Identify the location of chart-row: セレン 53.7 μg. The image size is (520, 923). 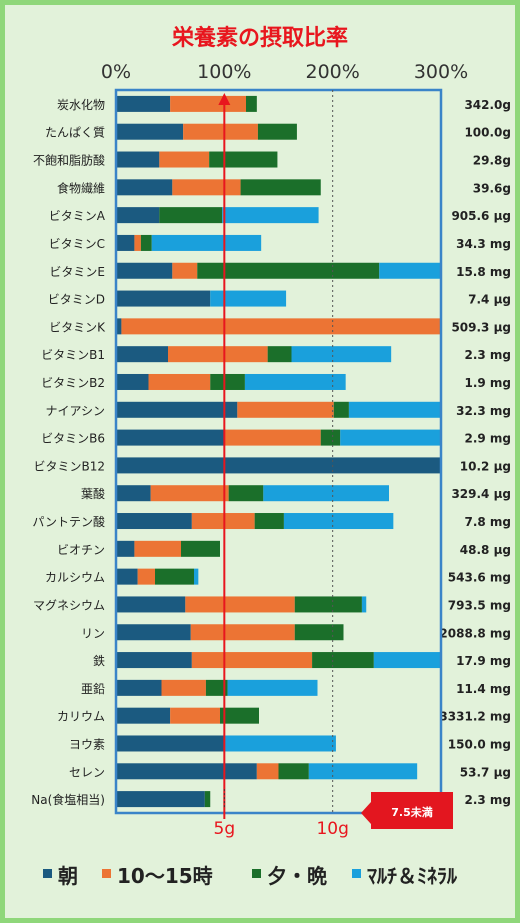
(290, 771).